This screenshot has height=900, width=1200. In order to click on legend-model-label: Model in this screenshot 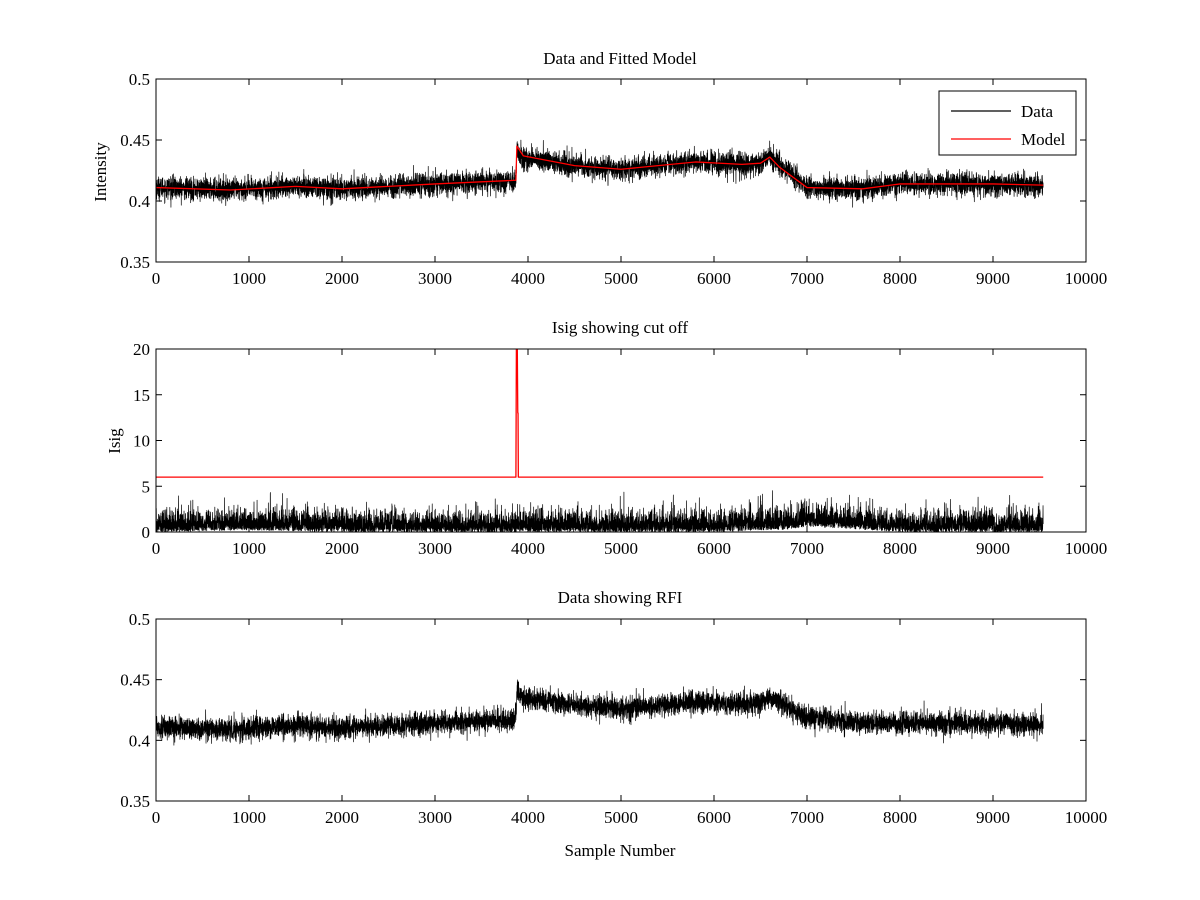, I will do `click(1043, 139)`.